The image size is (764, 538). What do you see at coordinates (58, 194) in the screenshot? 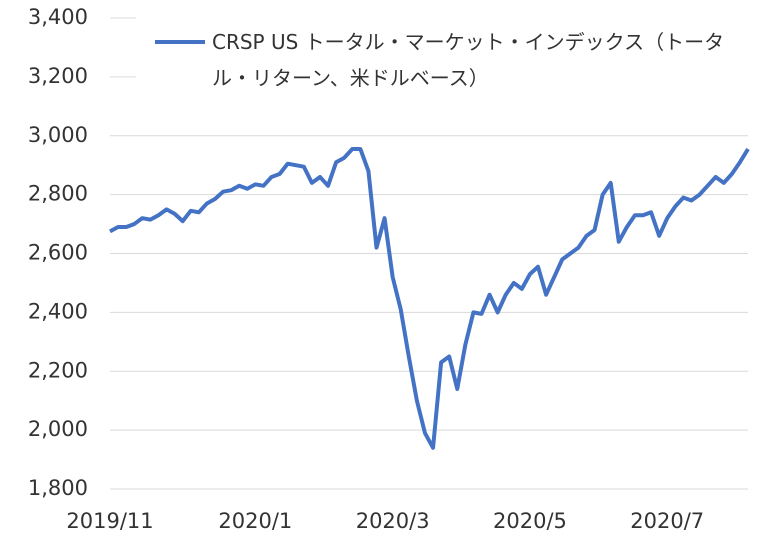
I see `y-tick-label: 2,800` at bounding box center [58, 194].